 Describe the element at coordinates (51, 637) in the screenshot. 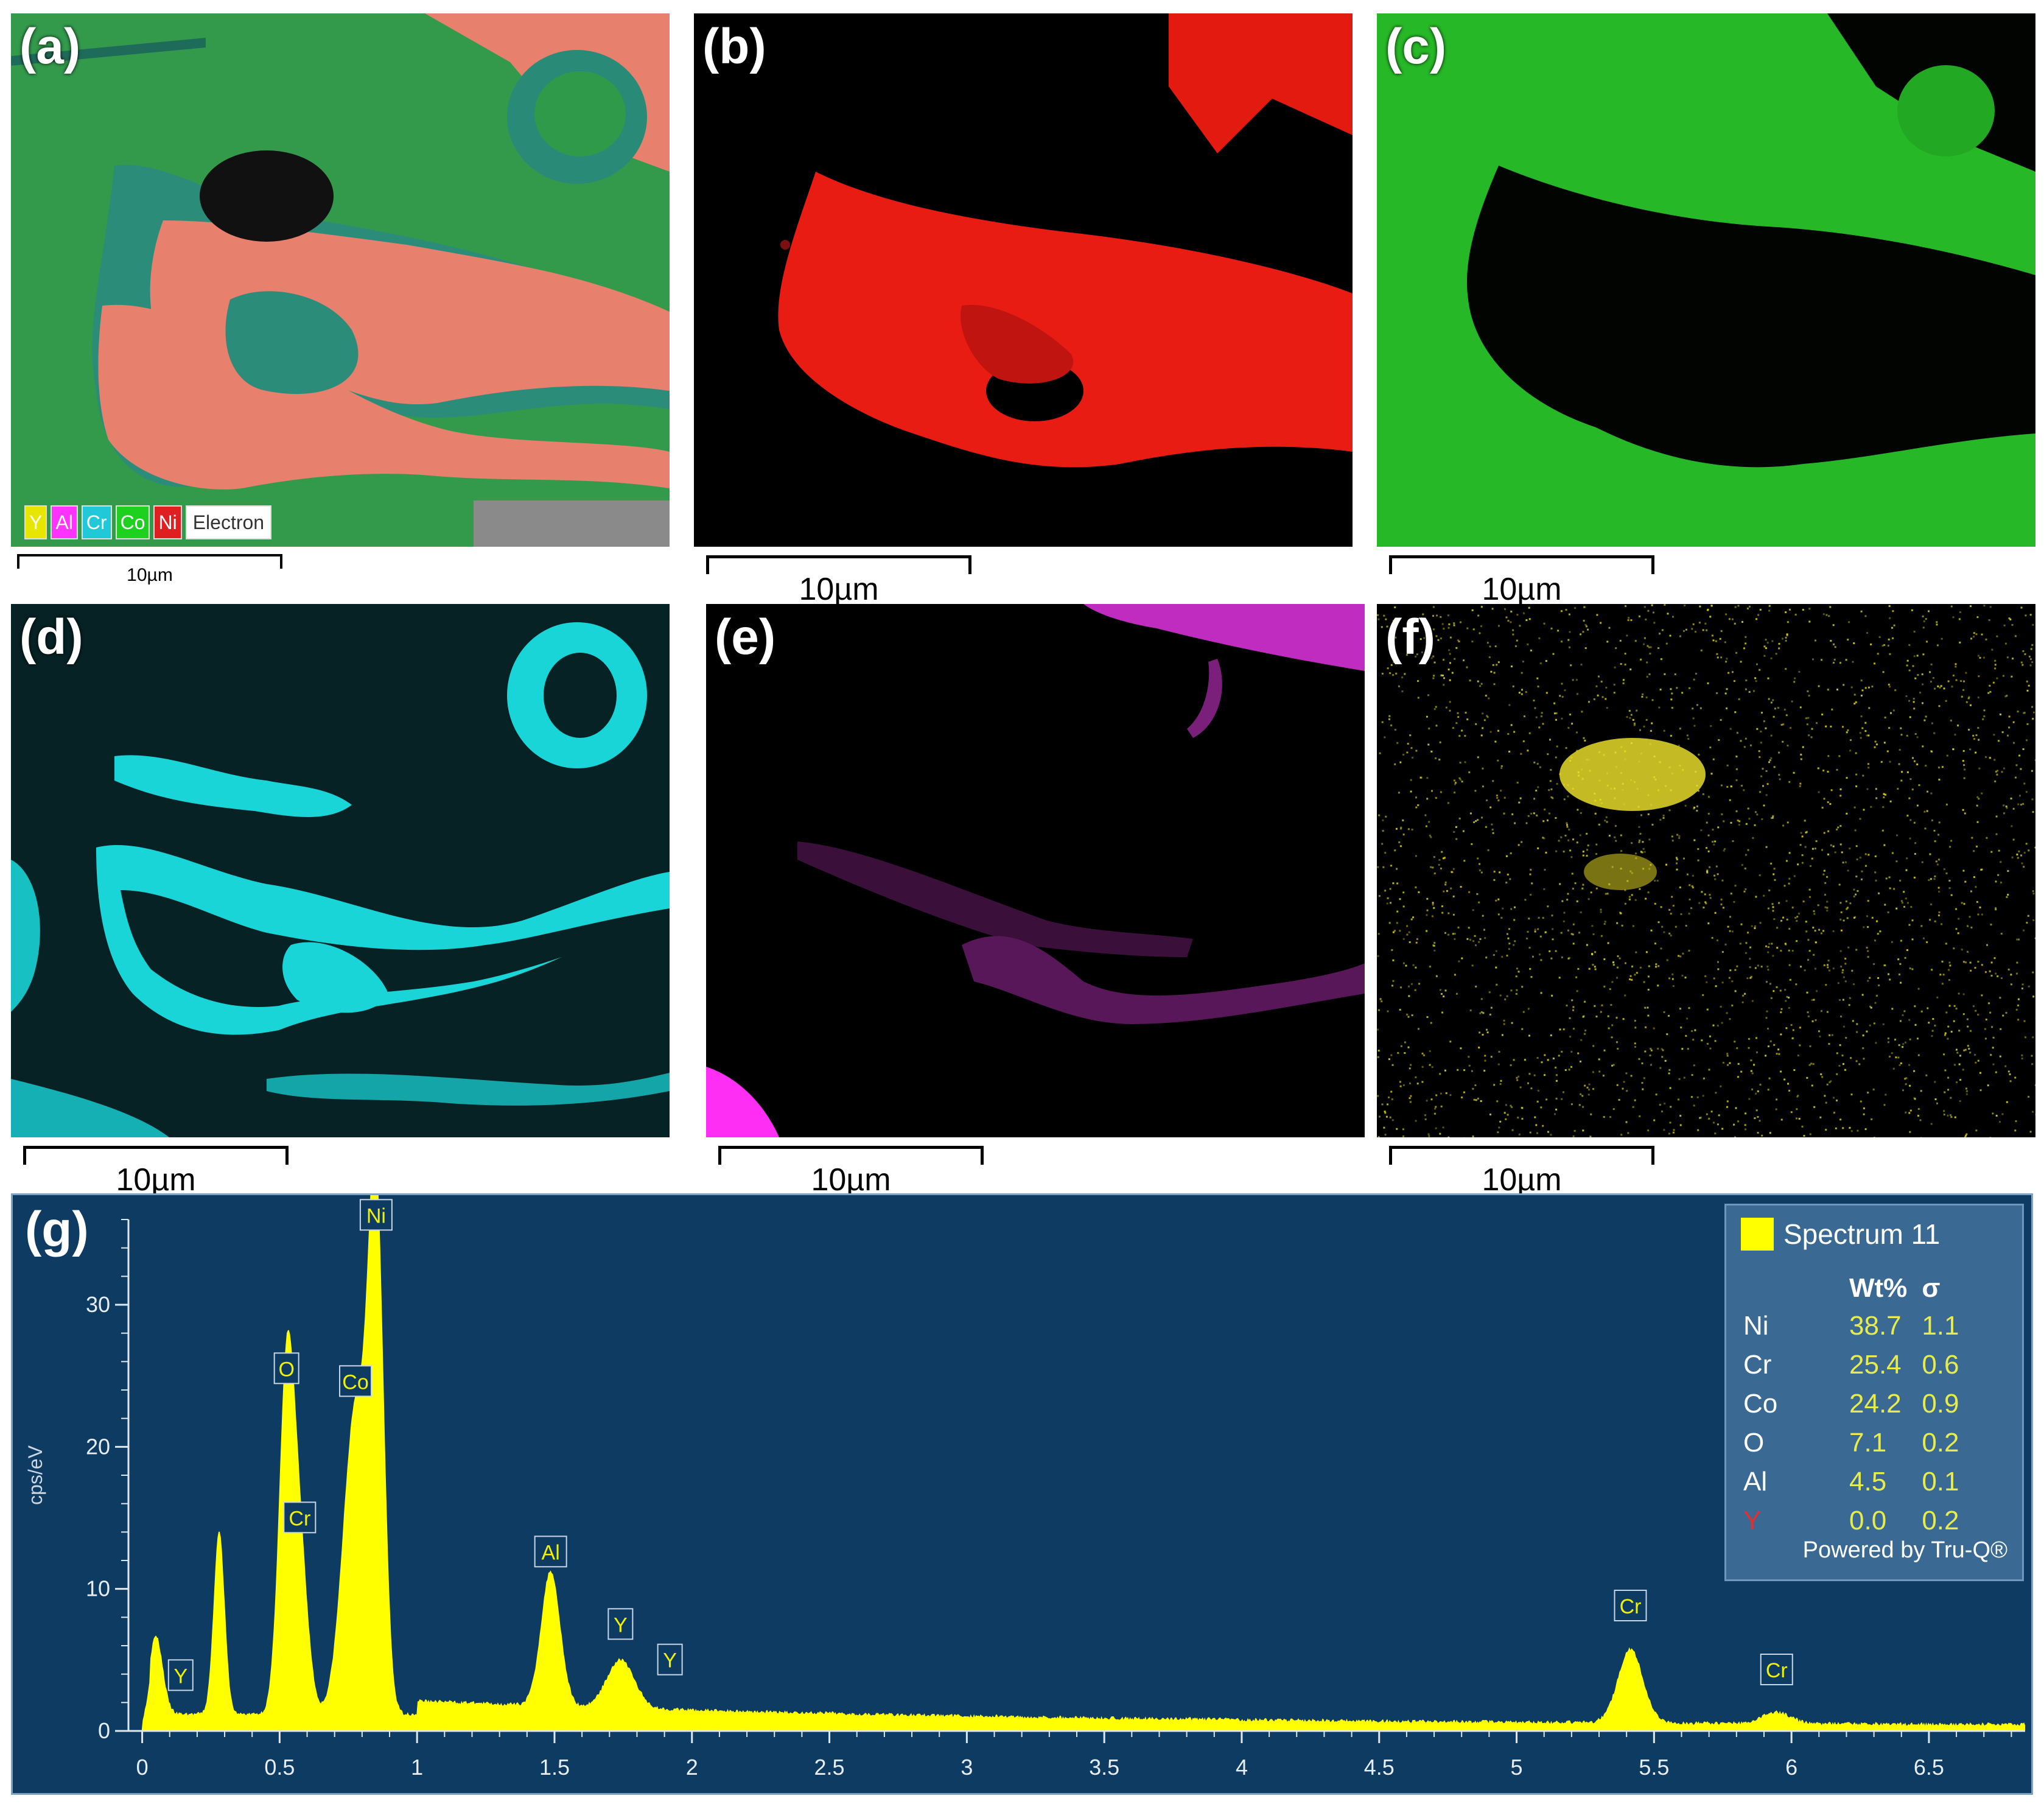

I see `panel-d-label: (d)` at that location.